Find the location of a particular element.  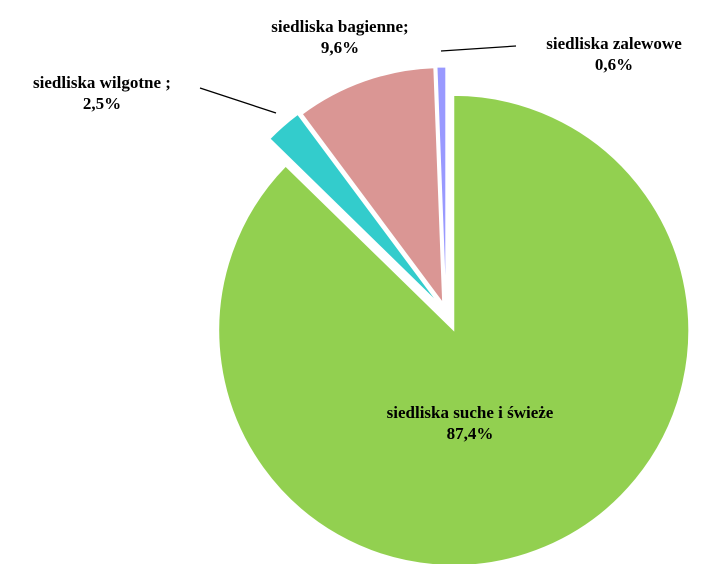

value-label: 2,5% is located at coordinates (102, 103).